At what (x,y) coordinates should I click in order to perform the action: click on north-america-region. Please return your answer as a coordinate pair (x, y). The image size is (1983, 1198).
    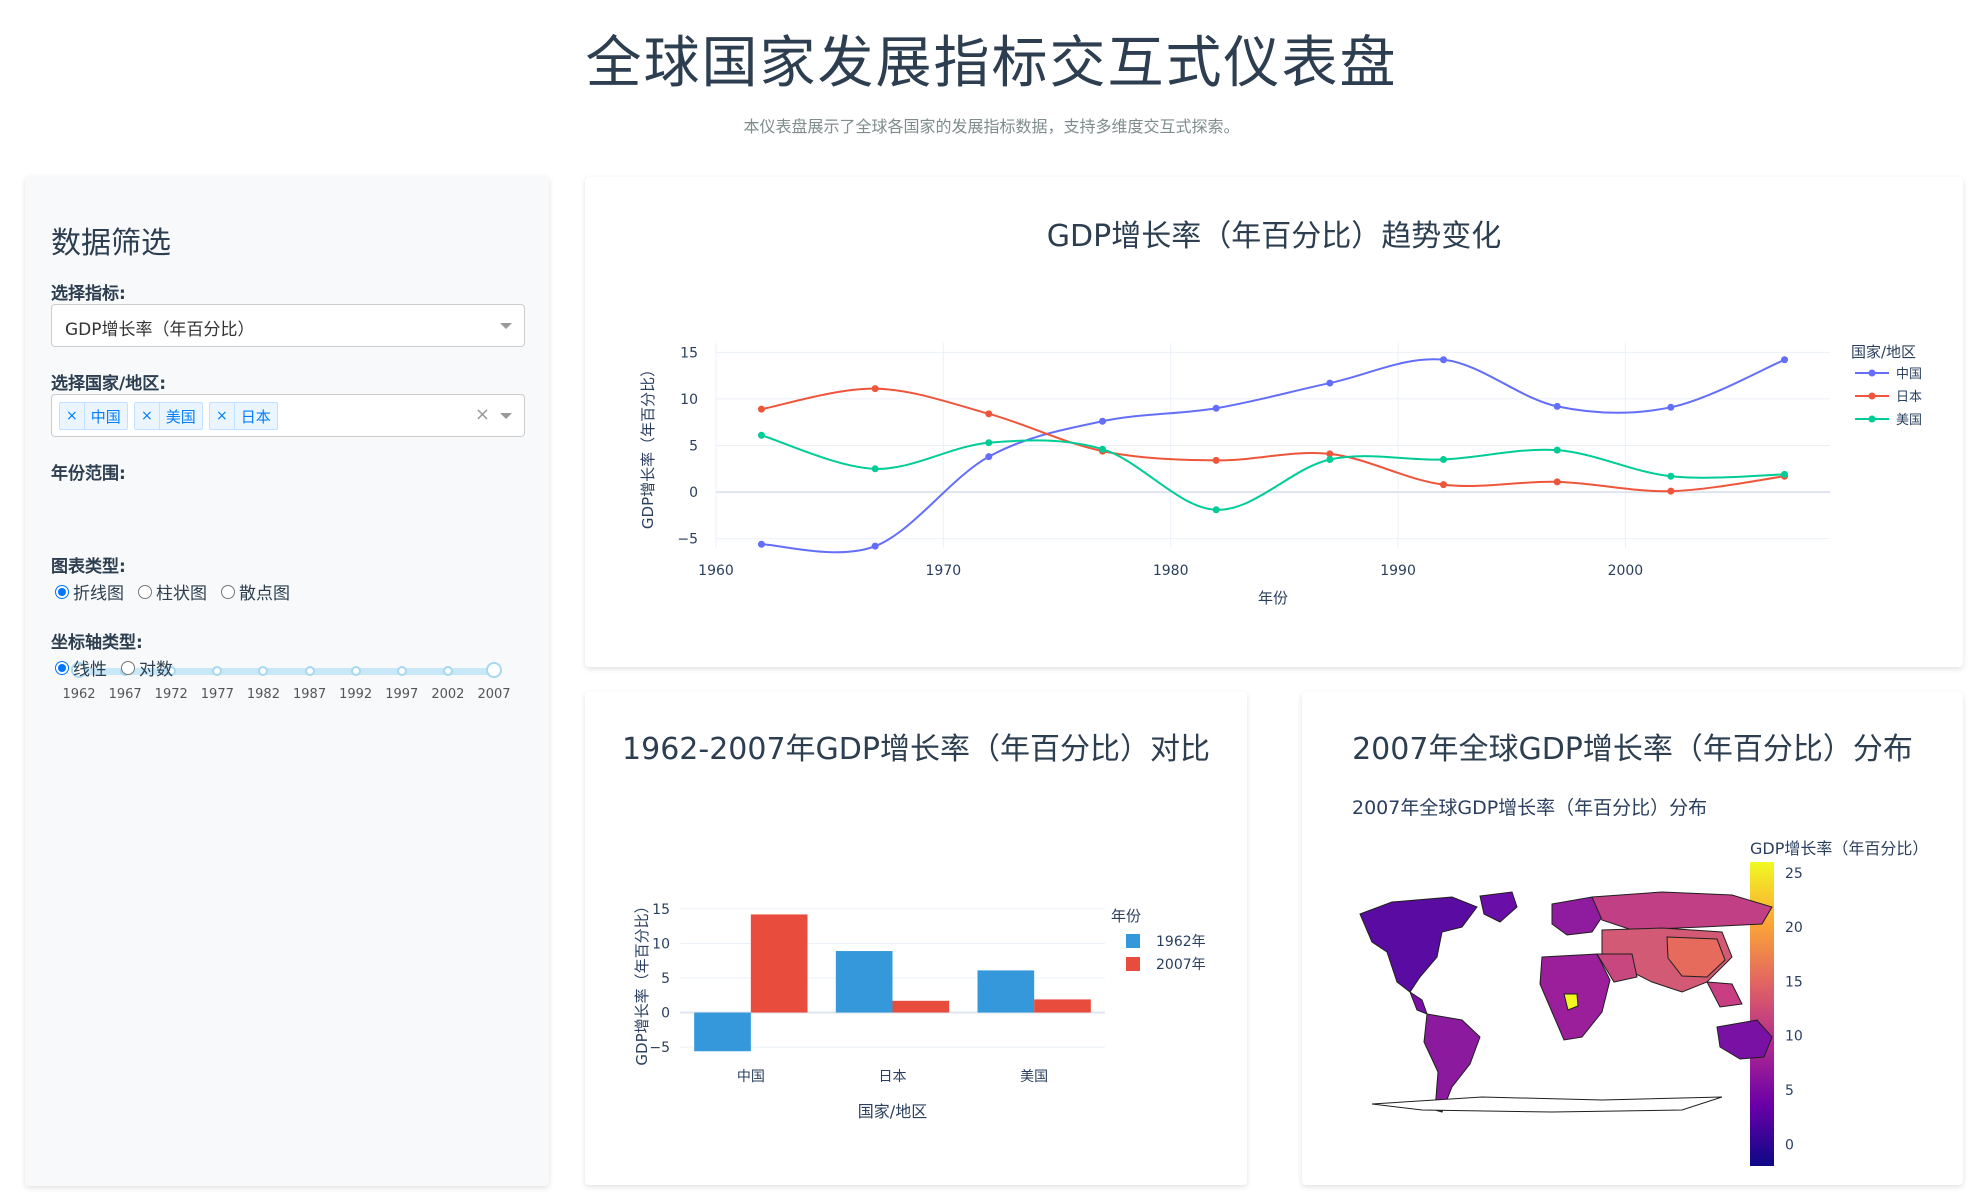
    Looking at the image, I should click on (1418, 944).